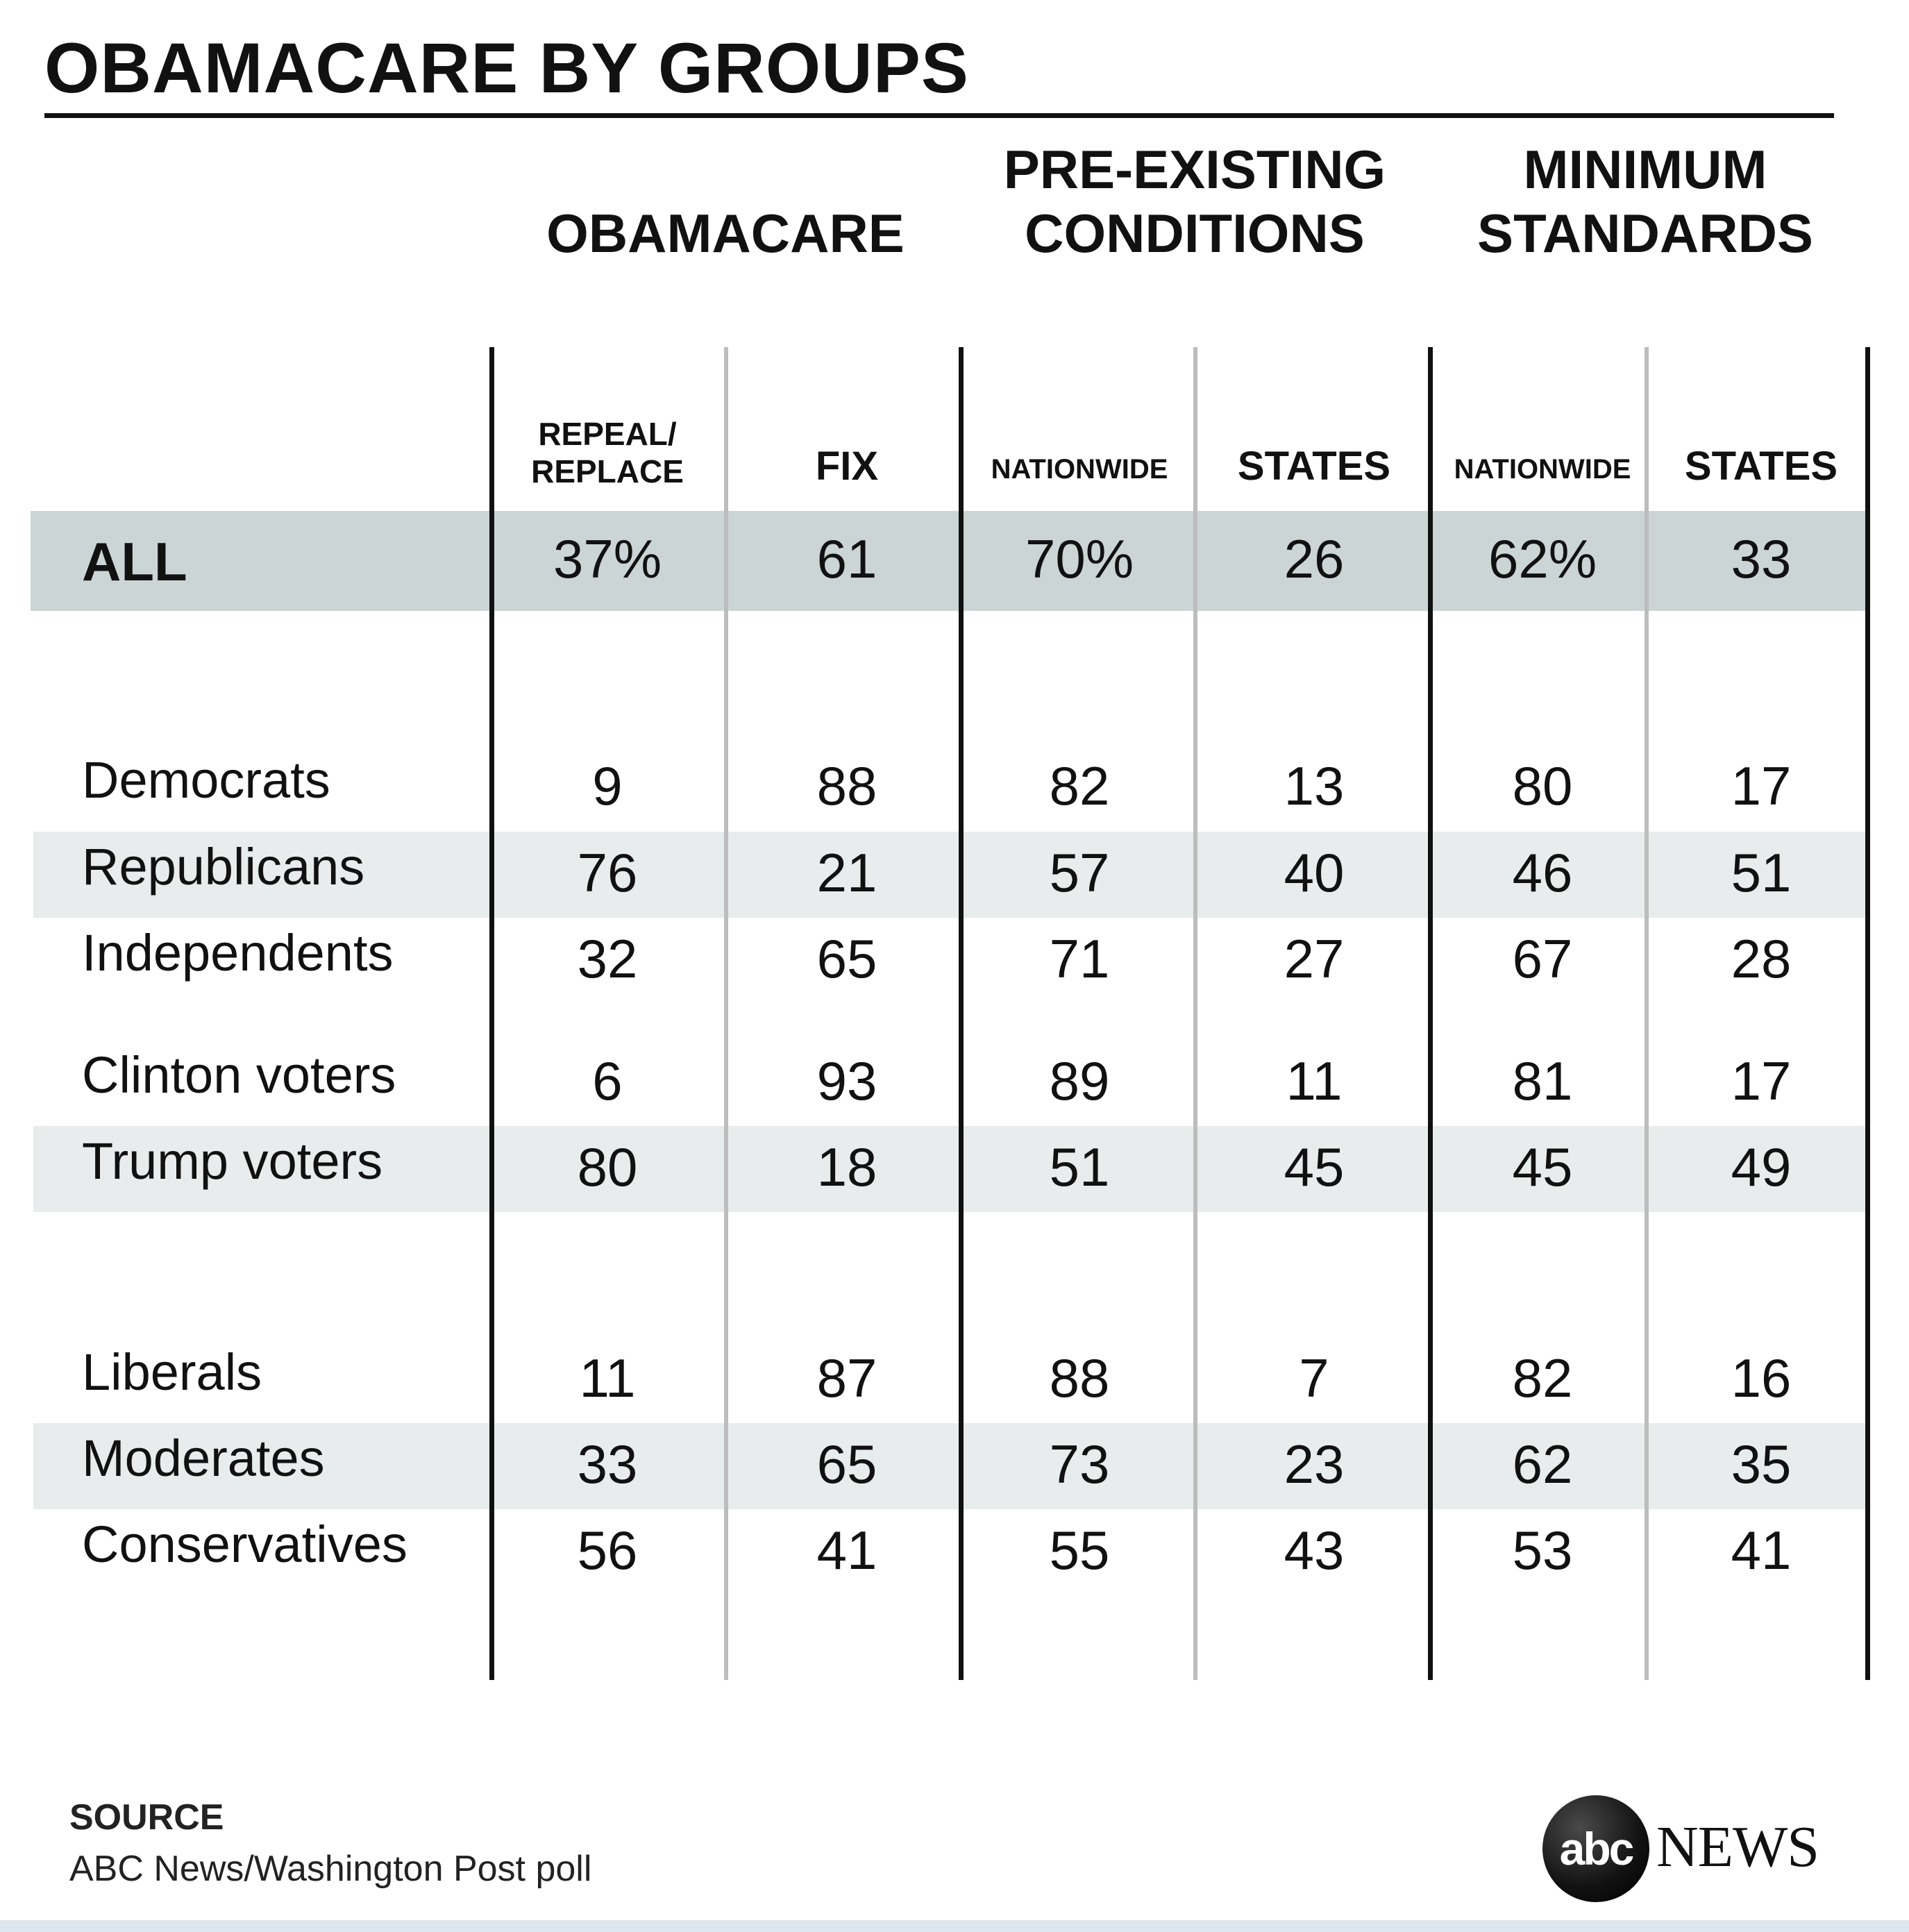 Image resolution: width=1909 pixels, height=1932 pixels. I want to click on table-cell: 89, so click(1079, 1080).